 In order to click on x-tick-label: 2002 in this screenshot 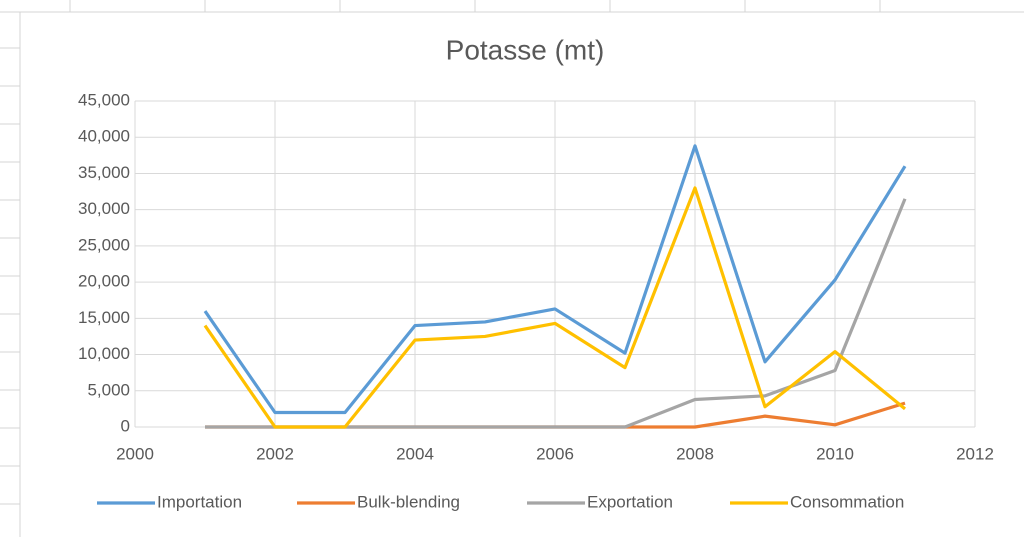, I will do `click(275, 453)`.